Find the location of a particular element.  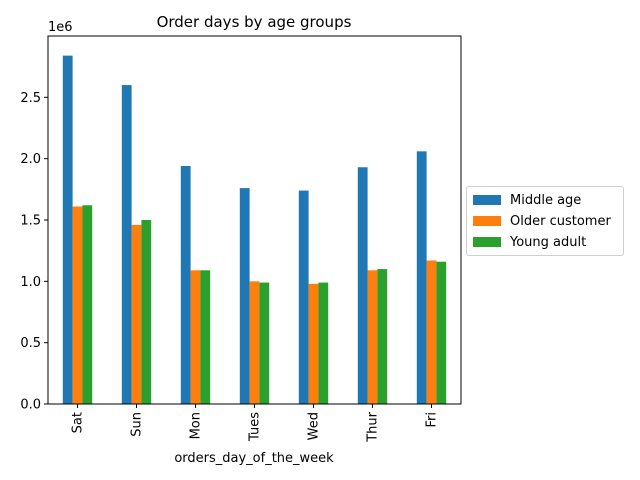

legend-item-older-customer: Older customer is located at coordinates (542, 221).